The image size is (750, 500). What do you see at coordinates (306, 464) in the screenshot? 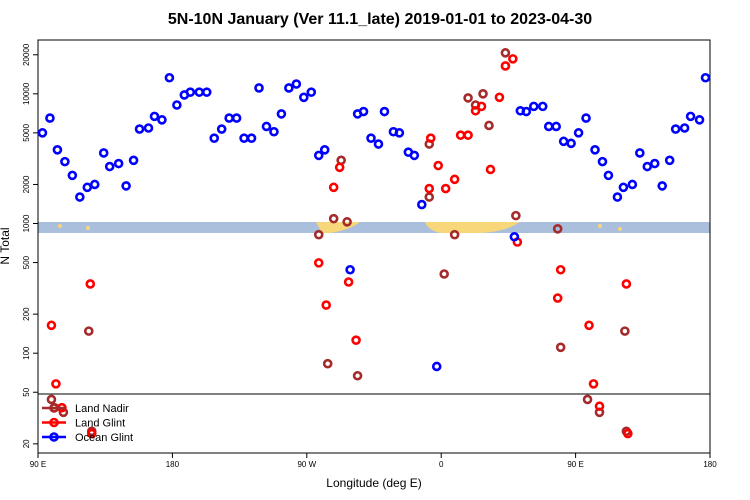
I see `x-tick-label: 90 W` at bounding box center [306, 464].